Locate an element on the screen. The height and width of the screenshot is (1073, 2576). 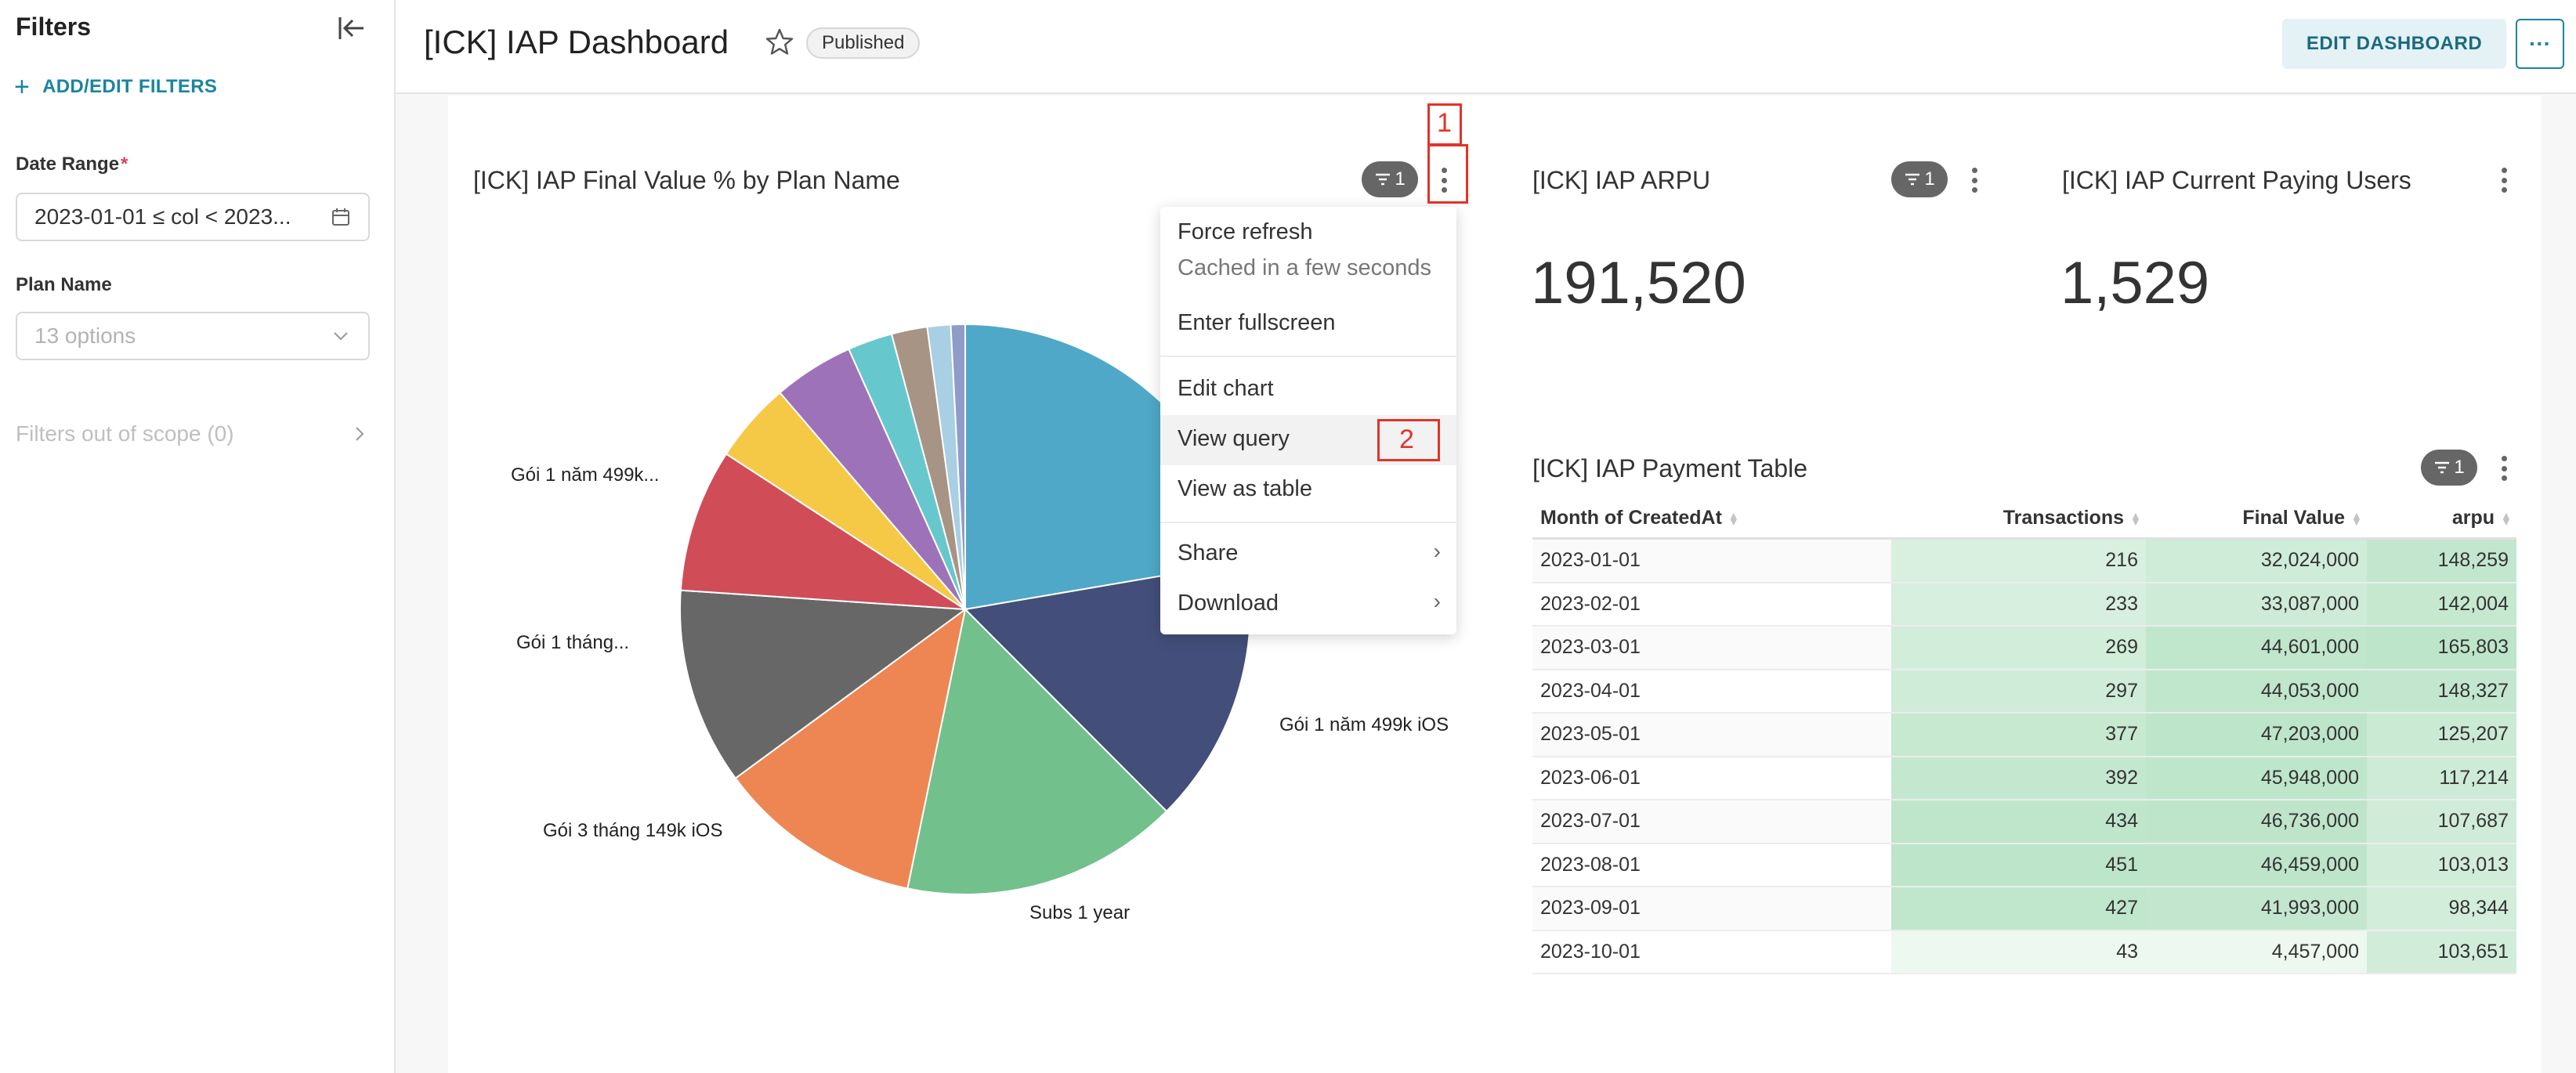
menu-hover-highlight is located at coordinates (1308, 440).